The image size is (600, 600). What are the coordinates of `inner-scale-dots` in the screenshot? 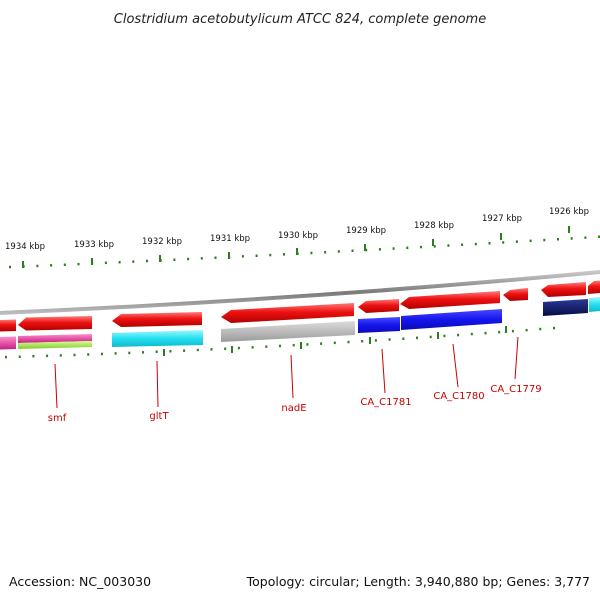 It's located at (280, 342).